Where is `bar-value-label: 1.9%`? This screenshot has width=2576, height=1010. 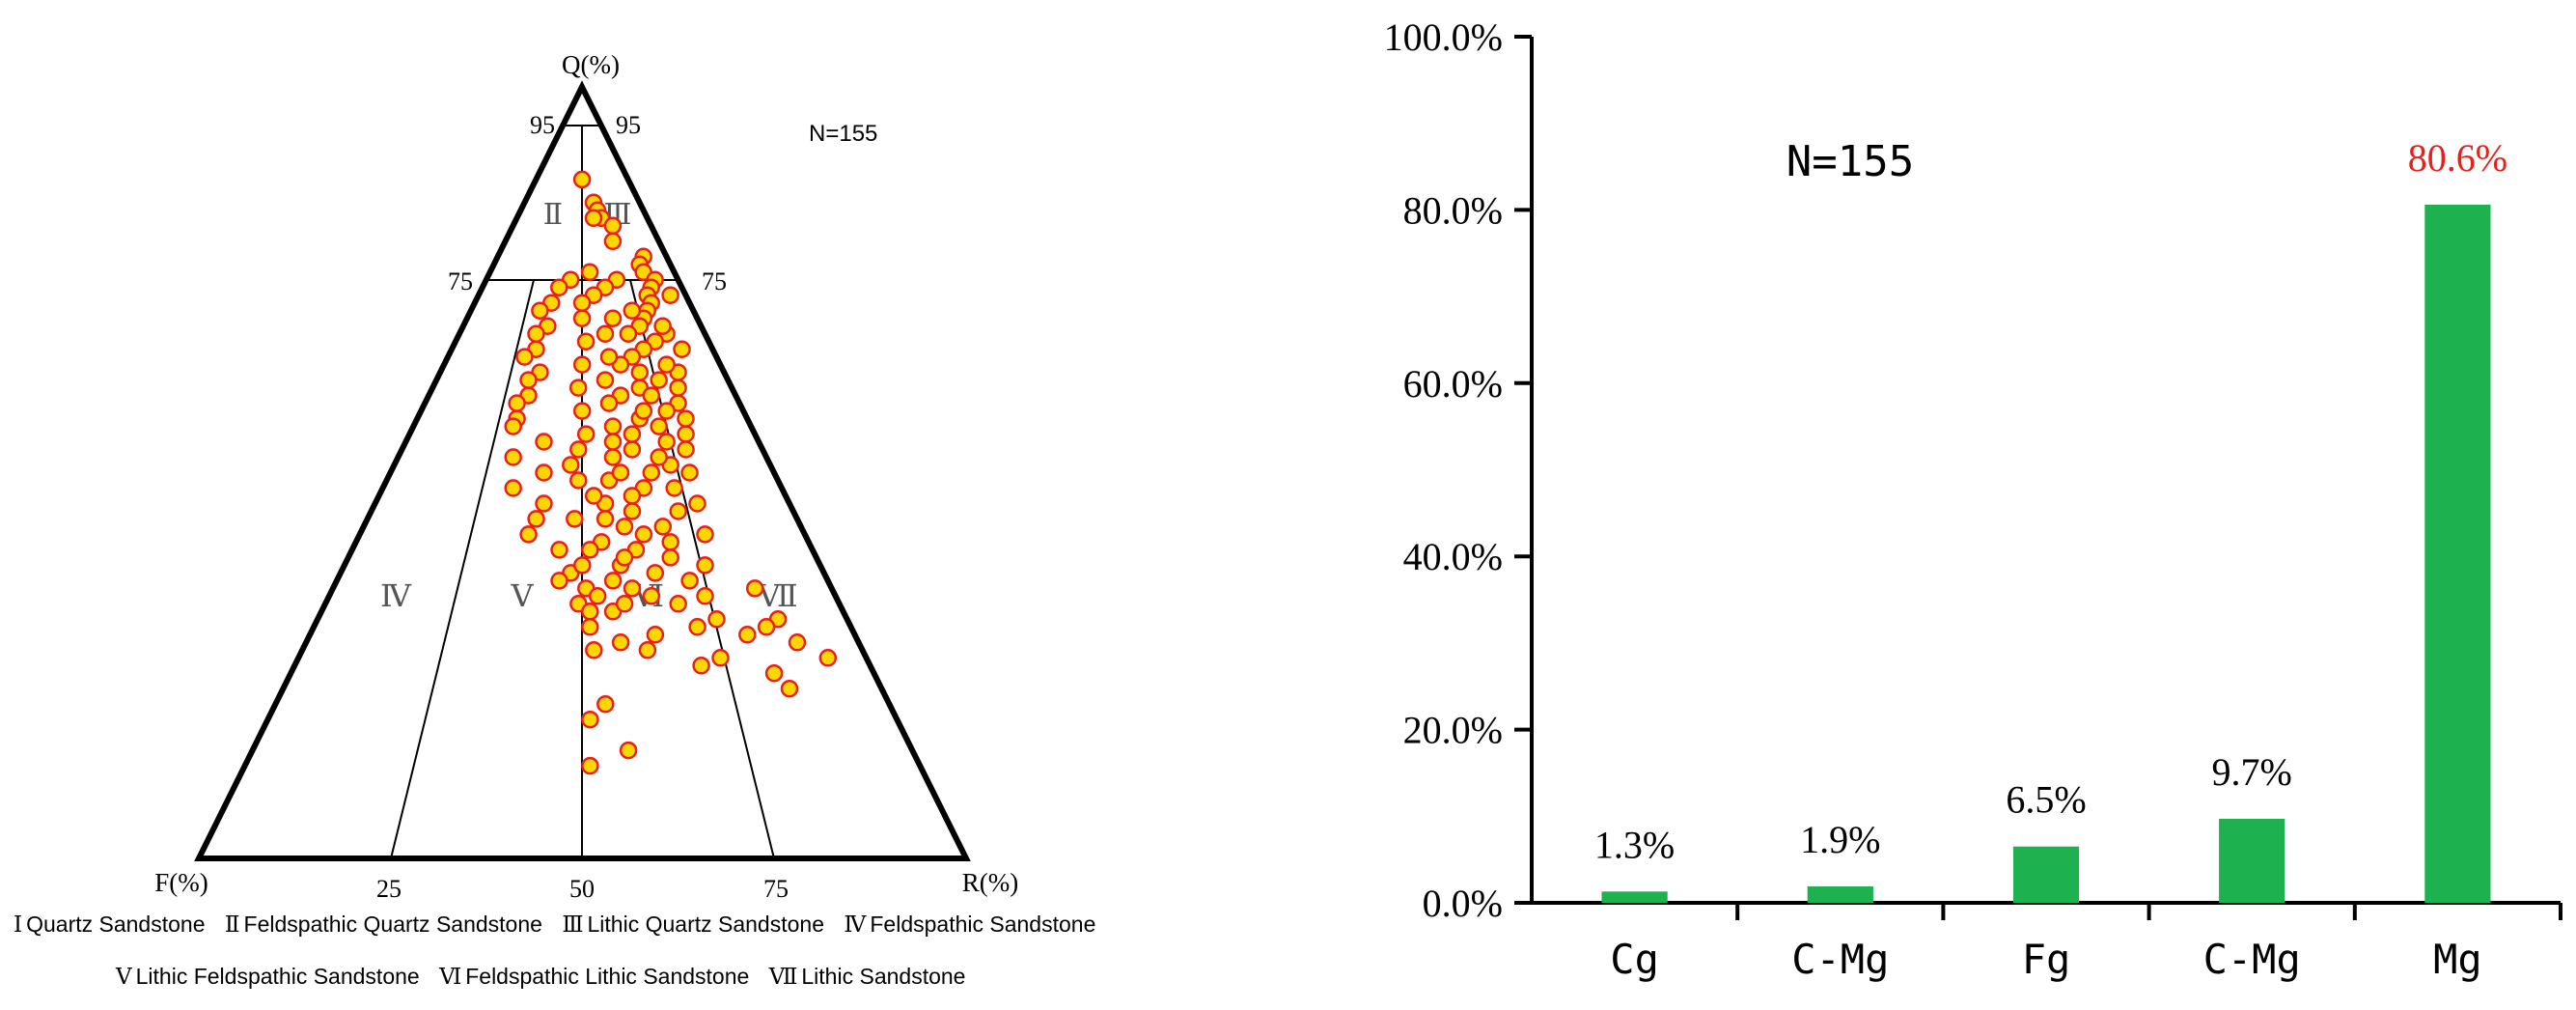 bar-value-label: 1.9% is located at coordinates (1840, 839).